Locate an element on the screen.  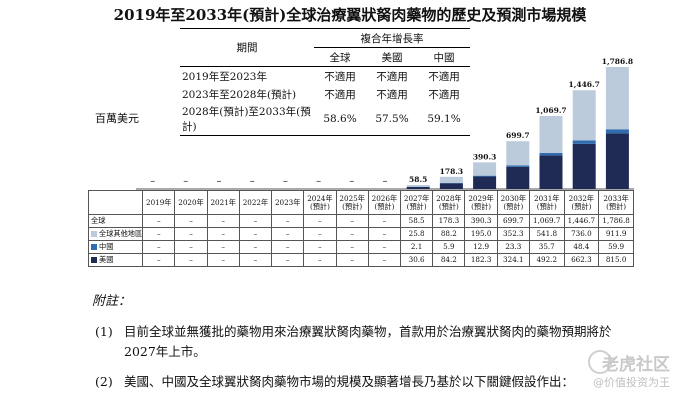
cagr-value: 59.1% is located at coordinates (444, 119).